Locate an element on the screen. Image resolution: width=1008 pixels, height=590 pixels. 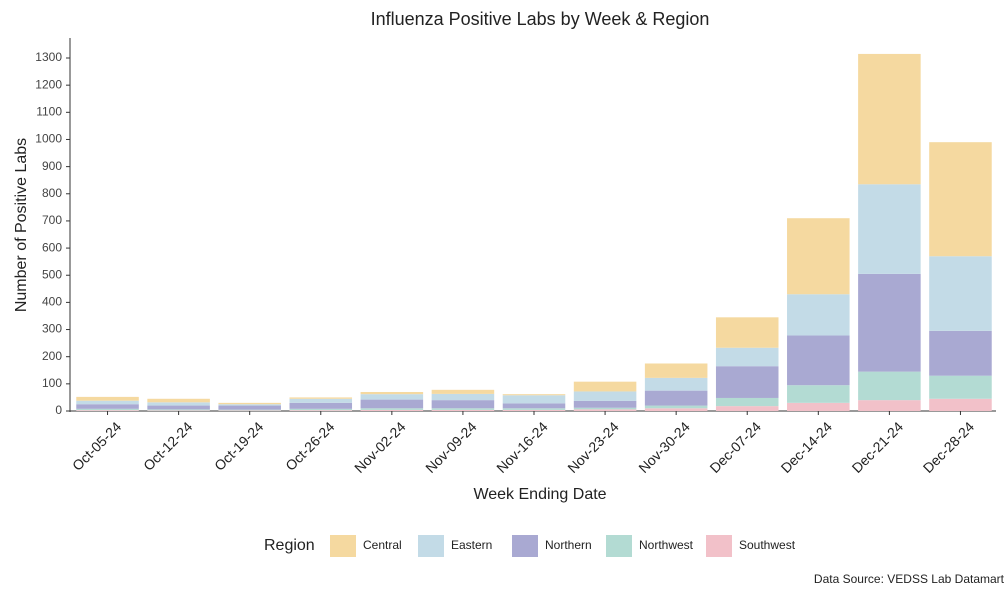
legend-label: Central is located at coordinates (382, 545).